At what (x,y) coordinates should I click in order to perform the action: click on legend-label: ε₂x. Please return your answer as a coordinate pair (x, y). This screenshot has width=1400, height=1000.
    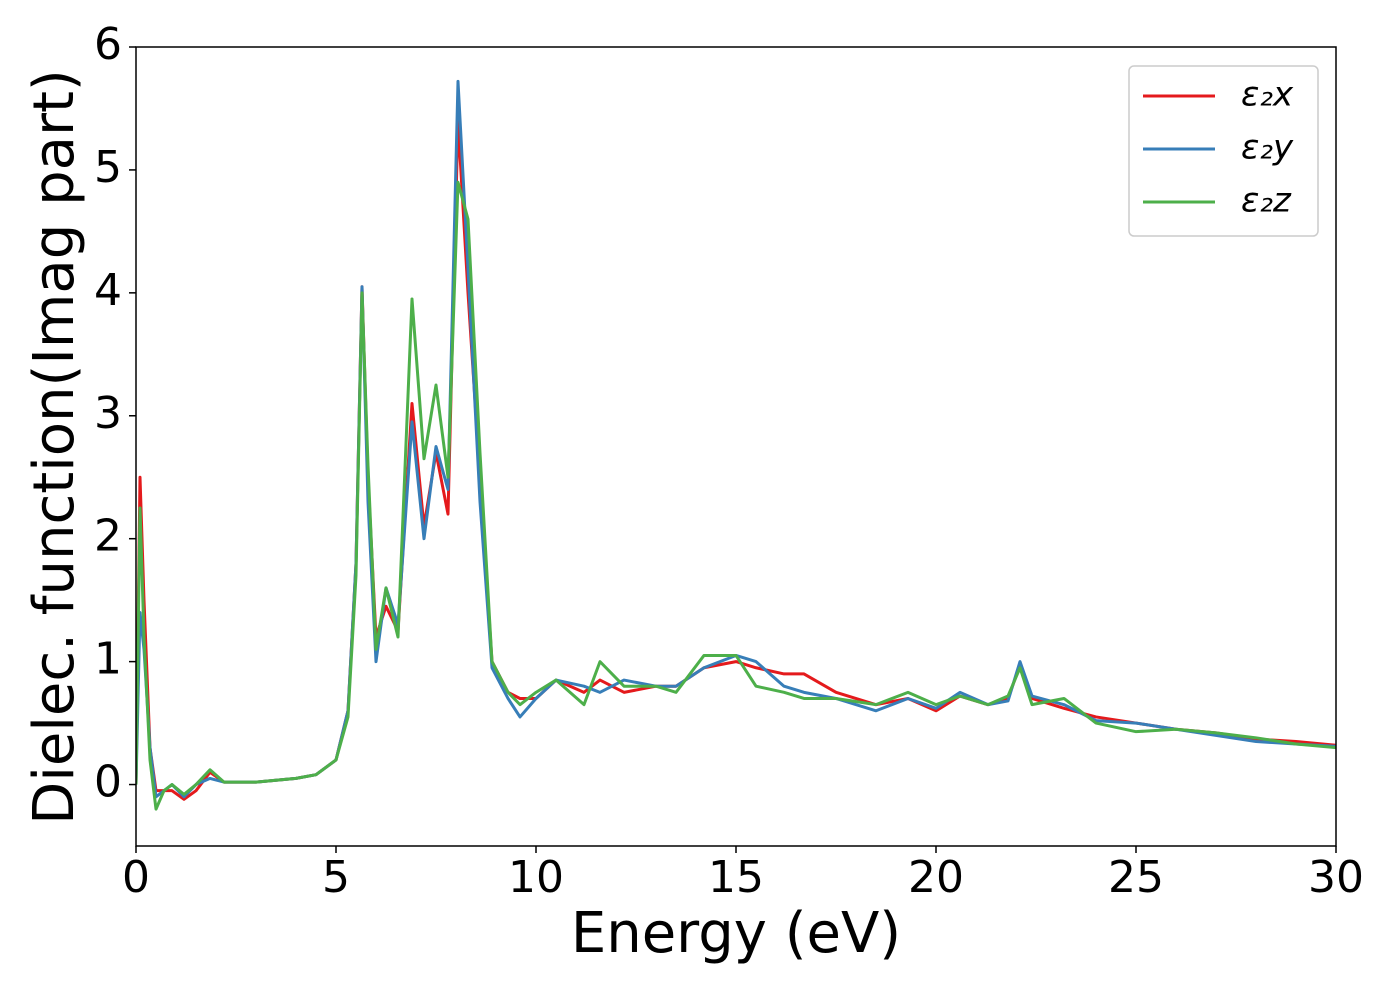
    Looking at the image, I should click on (1267, 95).